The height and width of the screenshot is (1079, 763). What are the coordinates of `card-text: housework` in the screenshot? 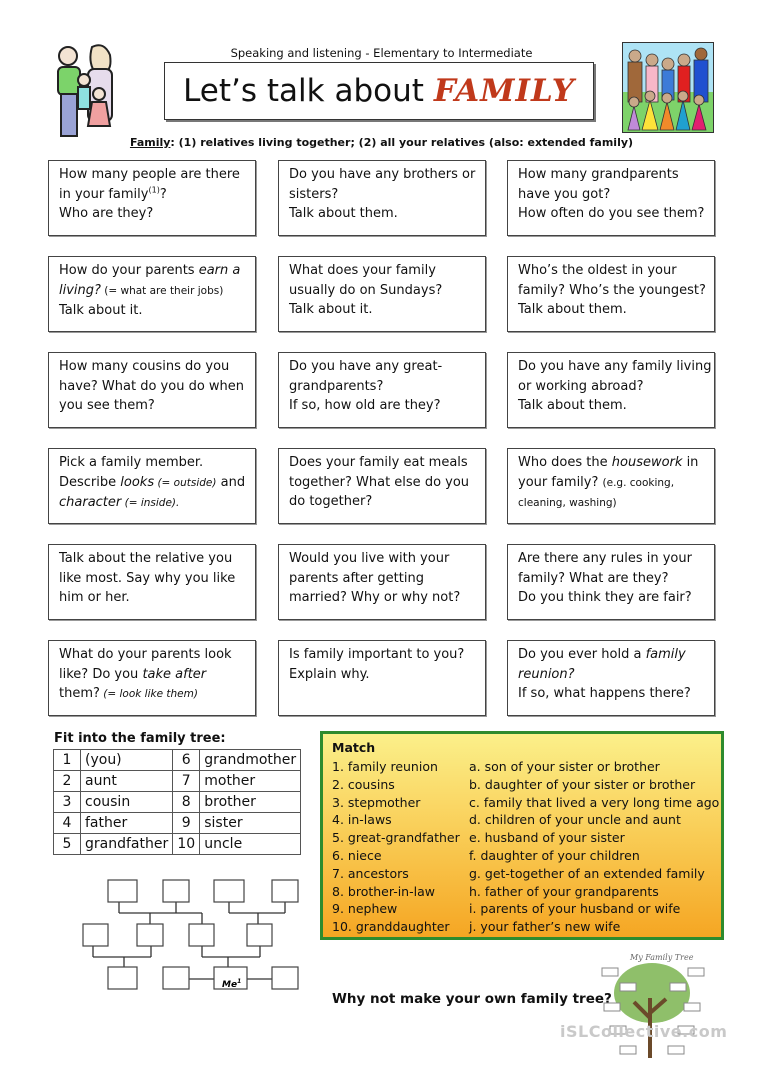 It's located at (647, 462).